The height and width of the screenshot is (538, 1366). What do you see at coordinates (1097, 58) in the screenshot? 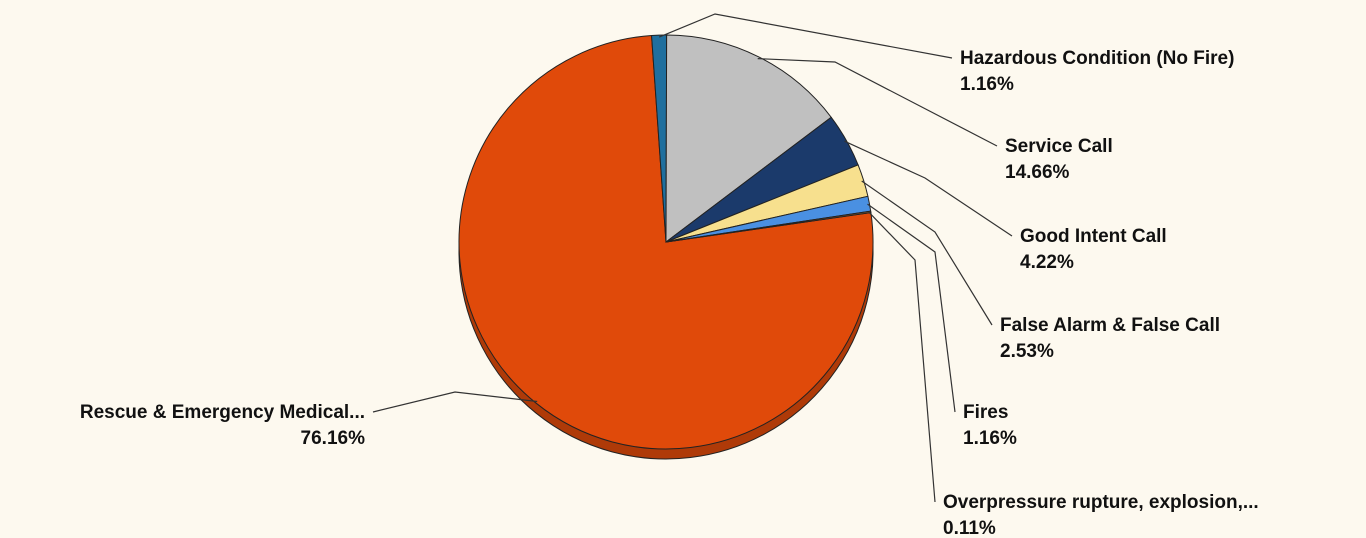
I see `slice-label-hazardous-condition-no-fire: Hazardous Condition (No Fire)` at bounding box center [1097, 58].